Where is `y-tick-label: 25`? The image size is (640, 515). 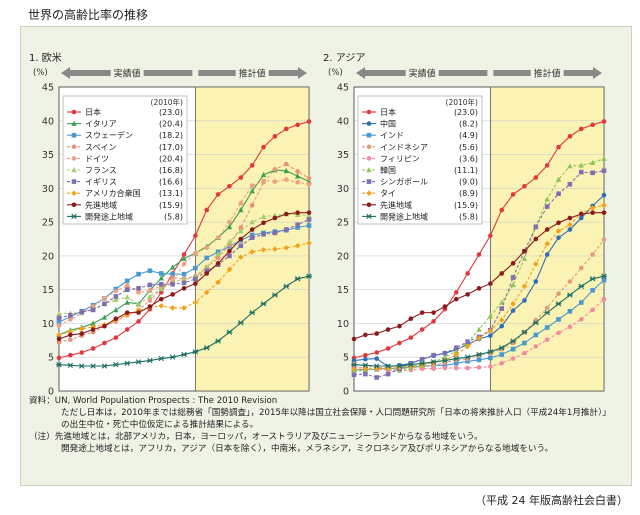
y-tick-label: 25 is located at coordinates (48, 223).